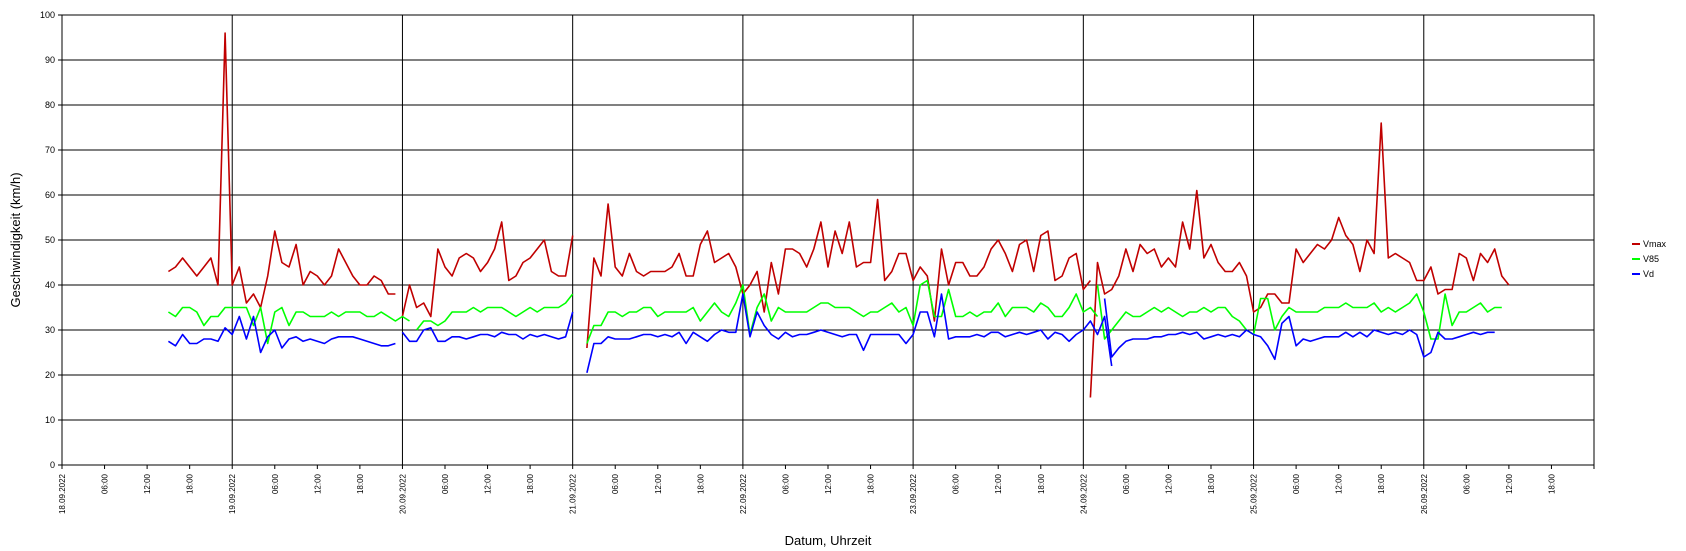  I want to click on x-tick-label: 18.09.2022, so click(62, 493).